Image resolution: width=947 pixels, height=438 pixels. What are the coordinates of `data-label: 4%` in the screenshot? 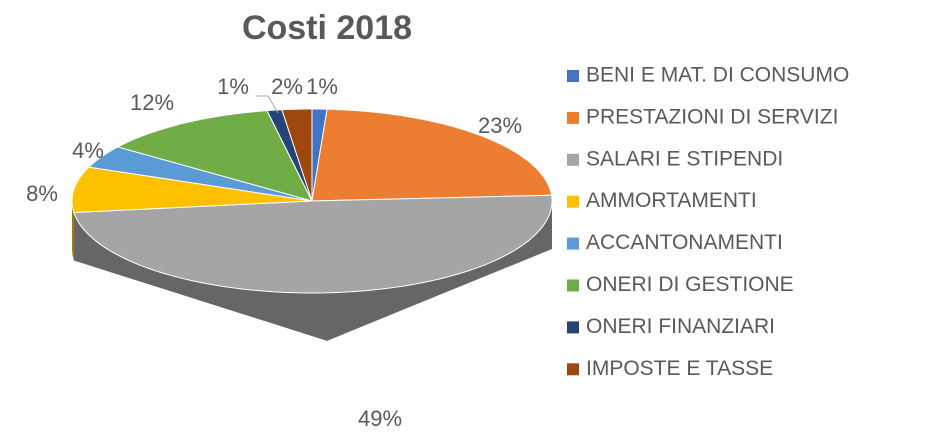 It's located at (88, 150).